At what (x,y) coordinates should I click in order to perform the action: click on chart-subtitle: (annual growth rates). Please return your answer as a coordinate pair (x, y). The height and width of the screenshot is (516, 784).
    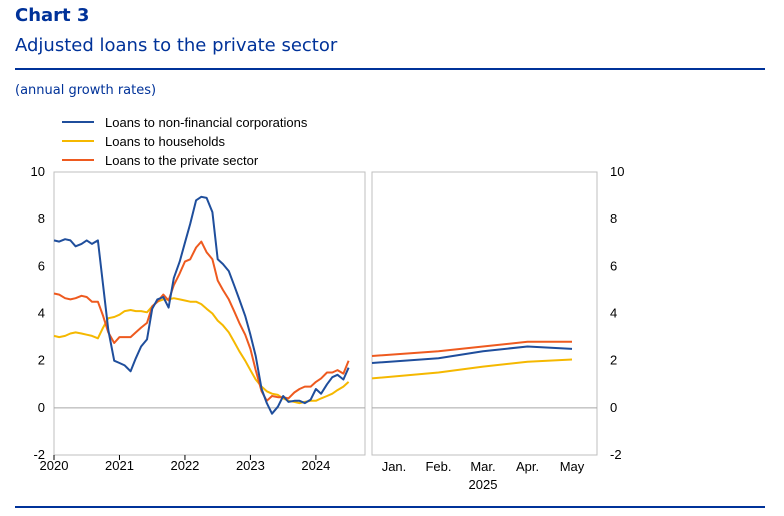
    Looking at the image, I should click on (86, 90).